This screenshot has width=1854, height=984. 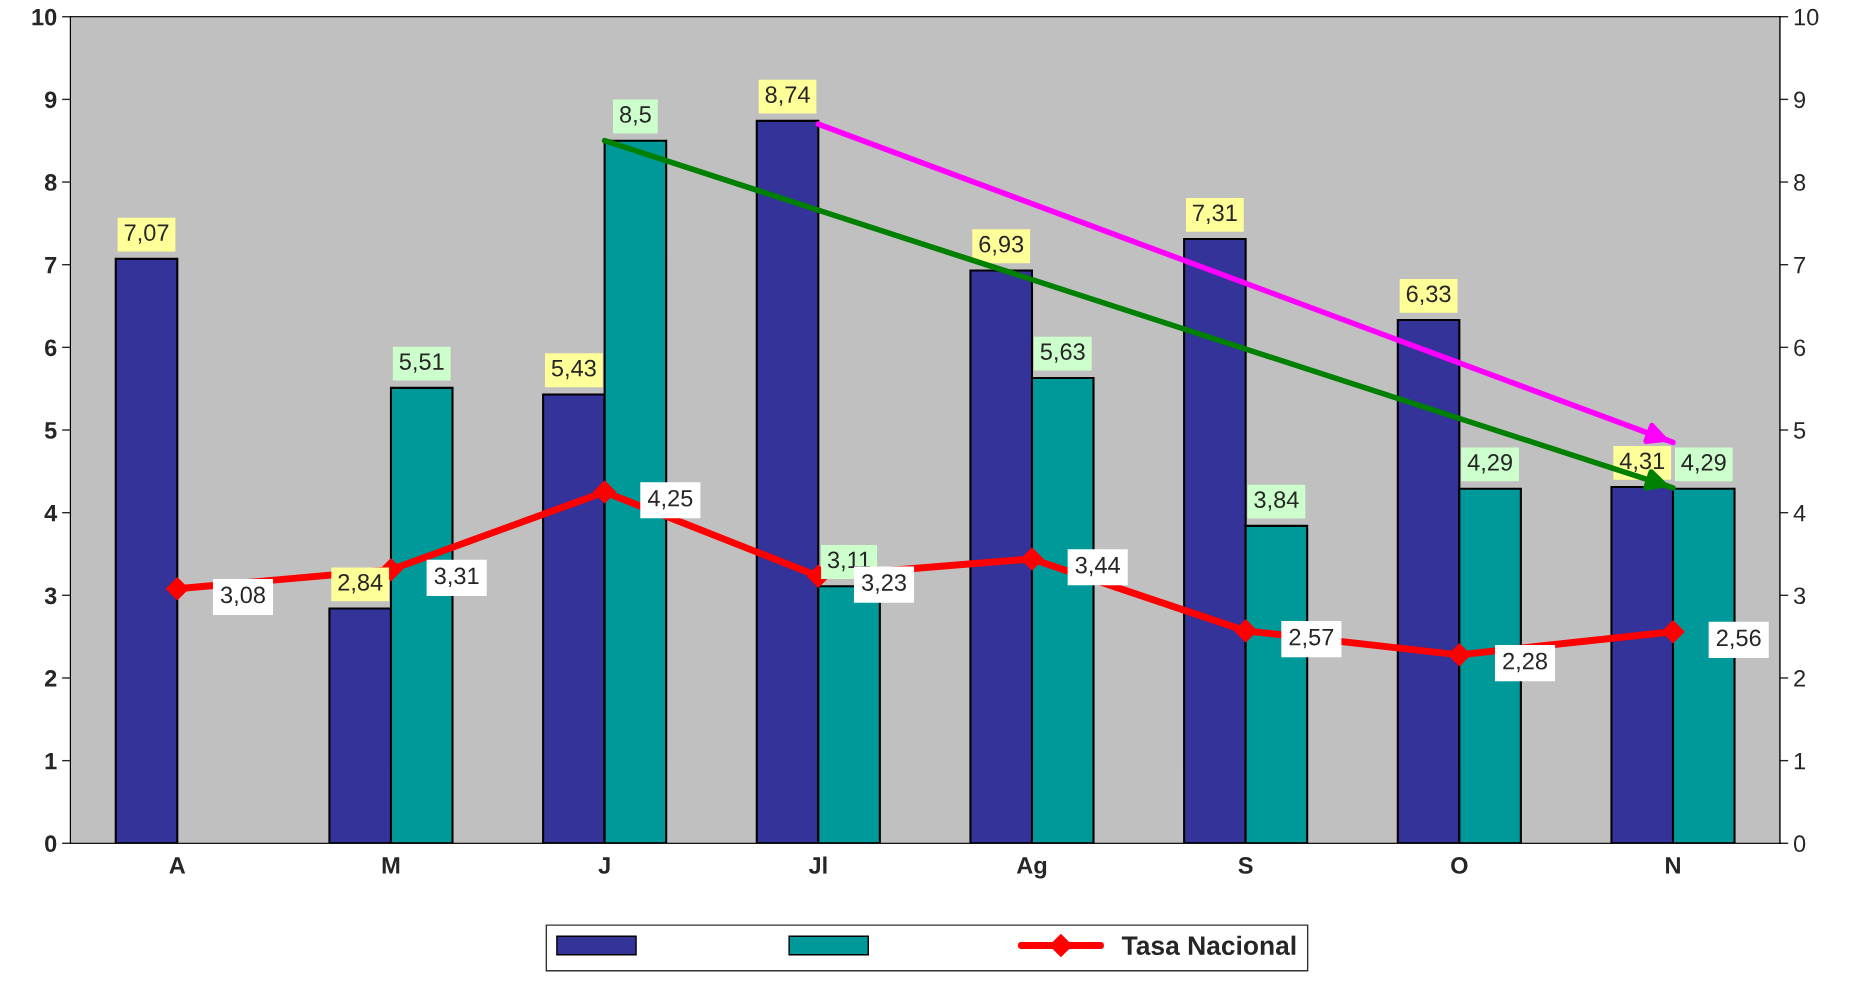 I want to click on data-label: 5,43, so click(x=573, y=369).